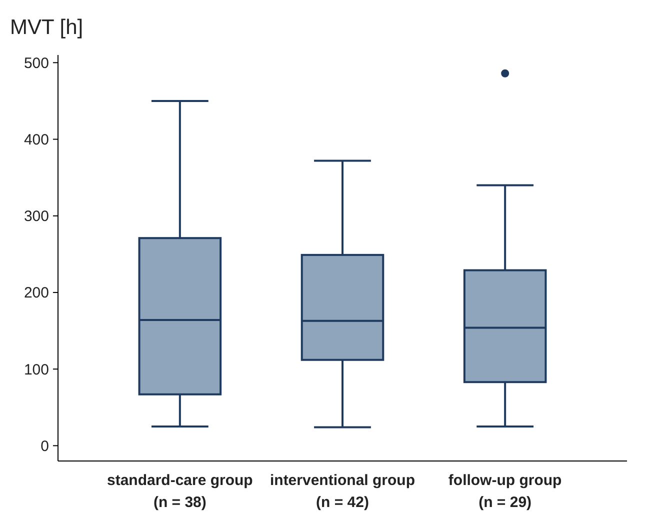 Image resolution: width=645 pixels, height=527 pixels. I want to click on y-tick-label: 300, so click(36, 217).